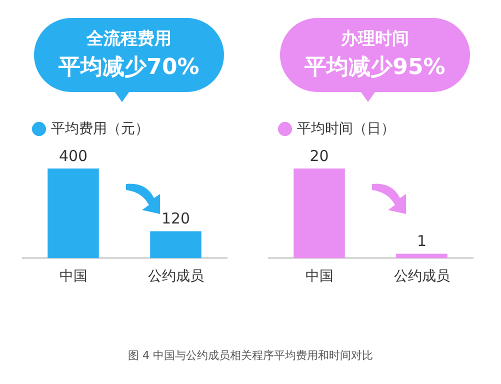 The width and height of the screenshot is (501, 384). Describe the element at coordinates (375, 39) in the screenshot. I see `chart-title: 办理时间` at that location.